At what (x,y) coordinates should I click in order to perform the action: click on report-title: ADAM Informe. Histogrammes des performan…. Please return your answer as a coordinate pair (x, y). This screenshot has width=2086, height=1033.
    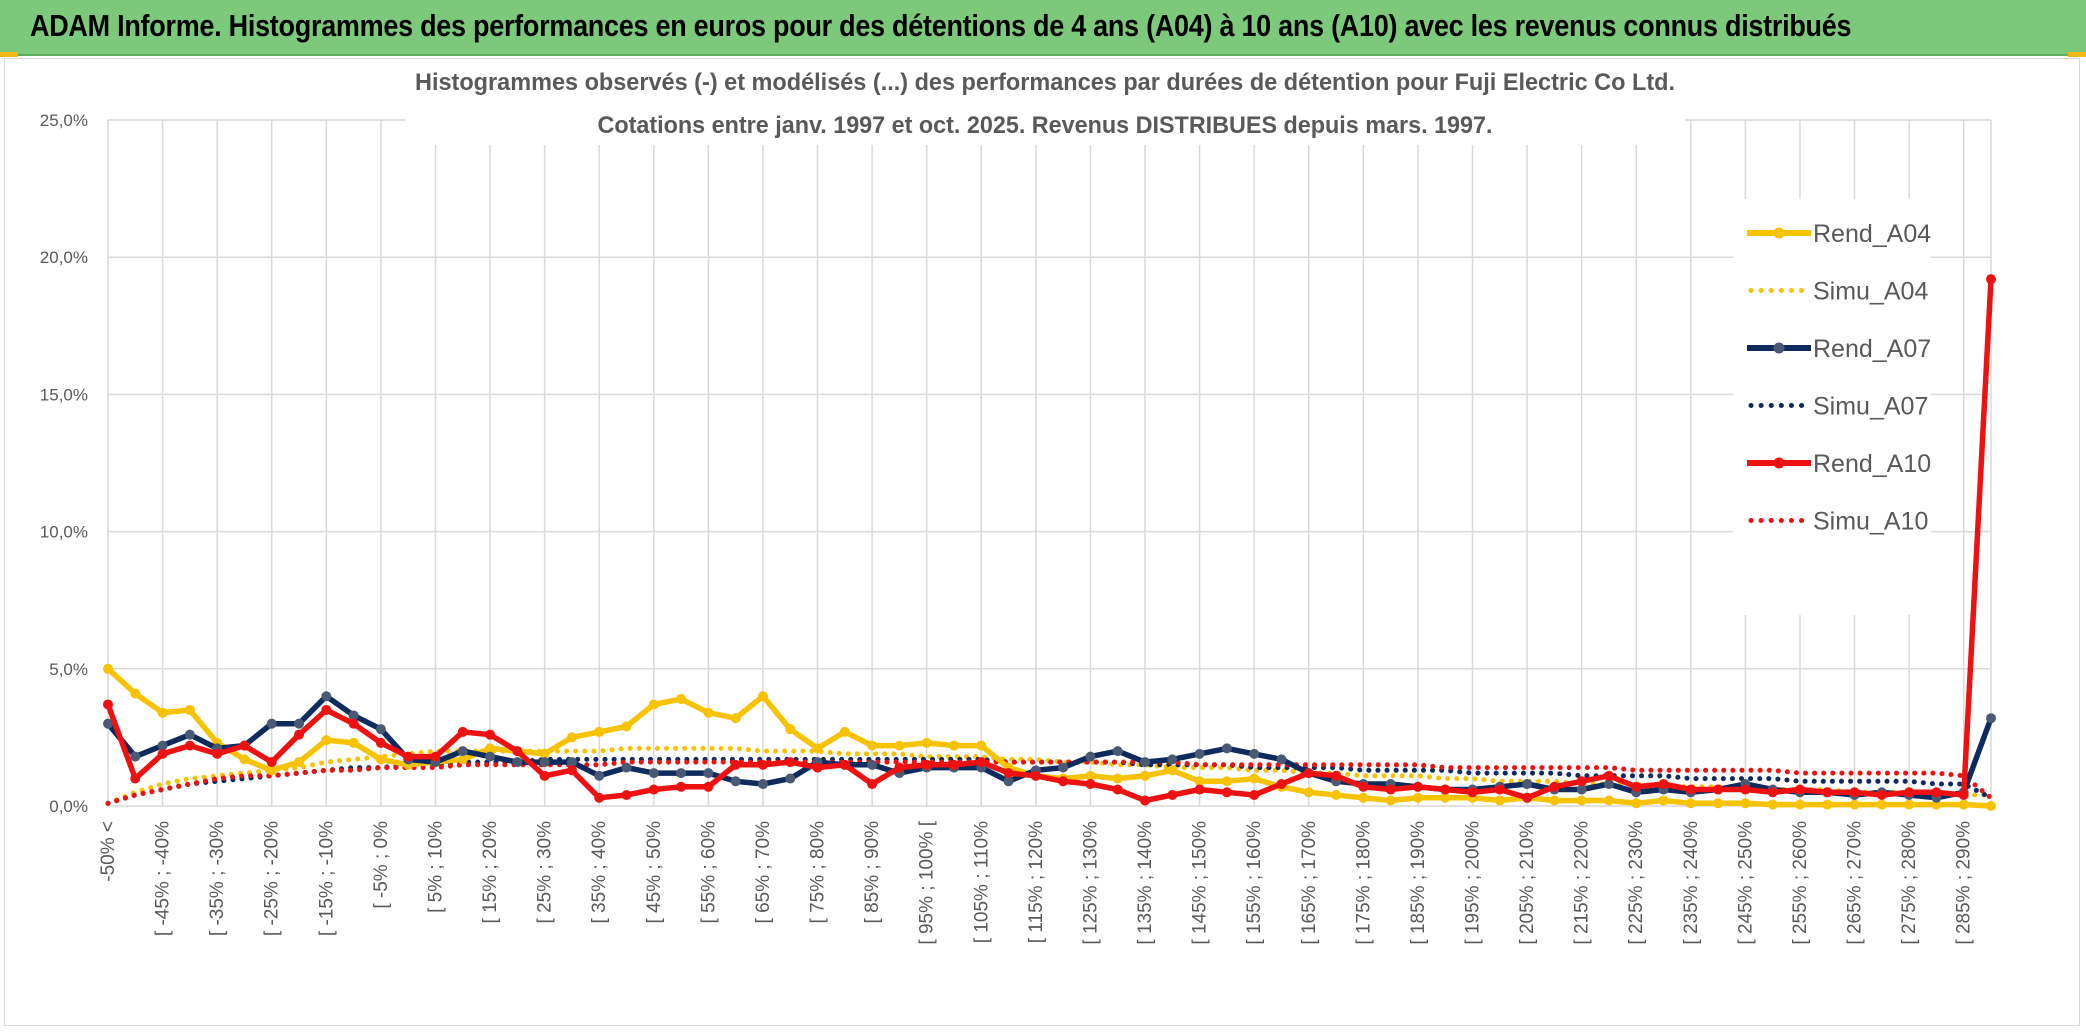
    Looking at the image, I should click on (941, 25).